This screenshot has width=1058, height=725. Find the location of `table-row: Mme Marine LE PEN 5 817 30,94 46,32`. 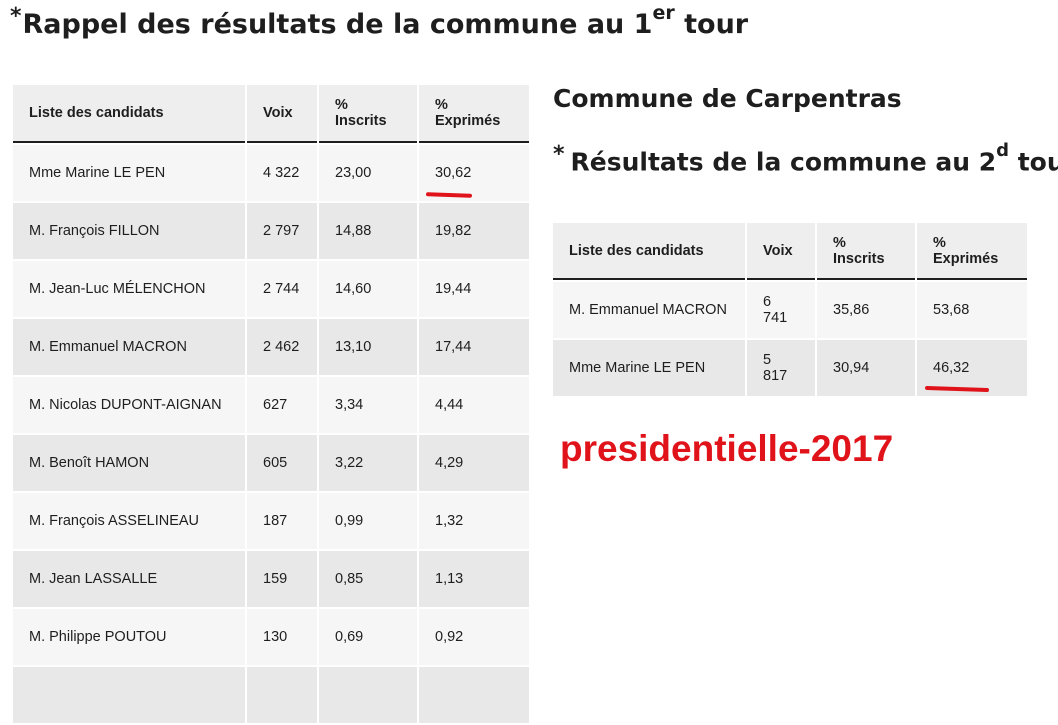

table-row: Mme Marine LE PEN 5 817 30,94 46,32 is located at coordinates (790, 368).